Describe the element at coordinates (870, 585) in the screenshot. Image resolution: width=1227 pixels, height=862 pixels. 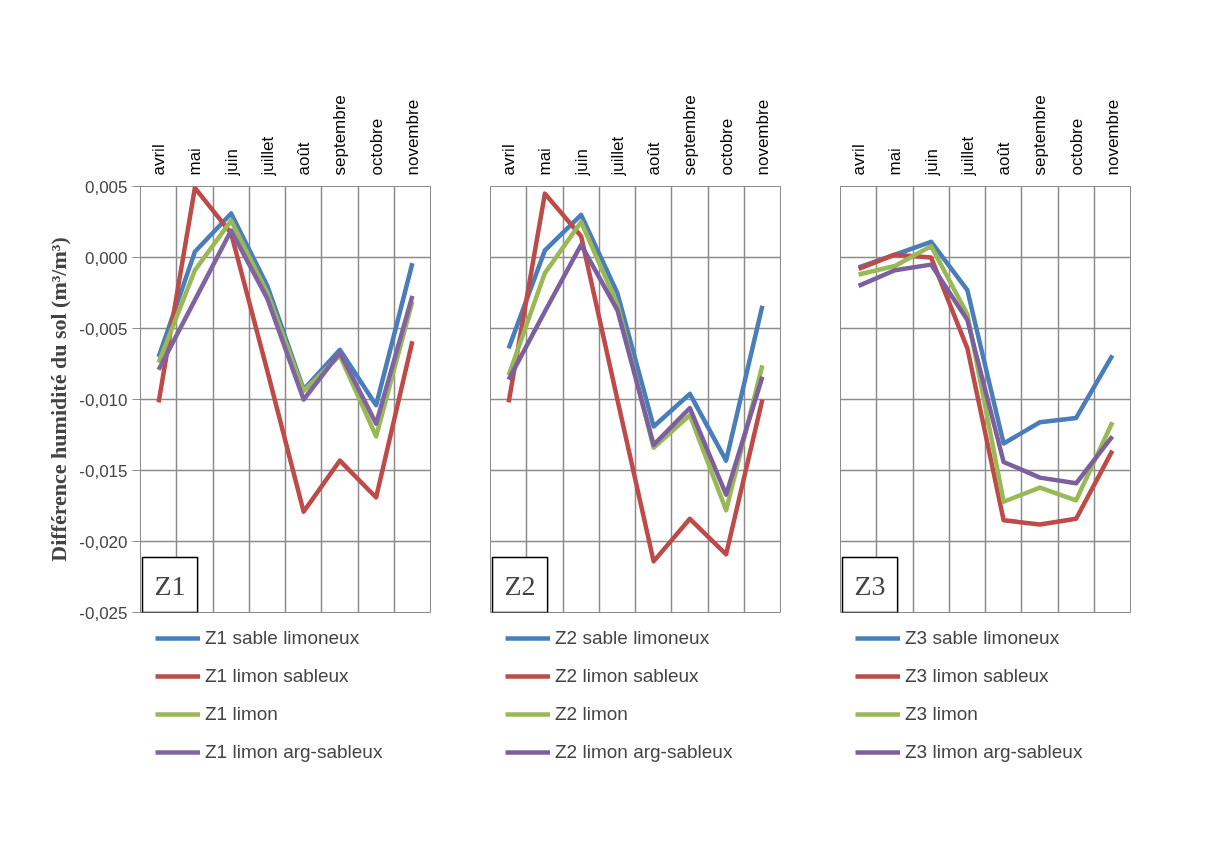
I see `annotation: Z3` at that location.